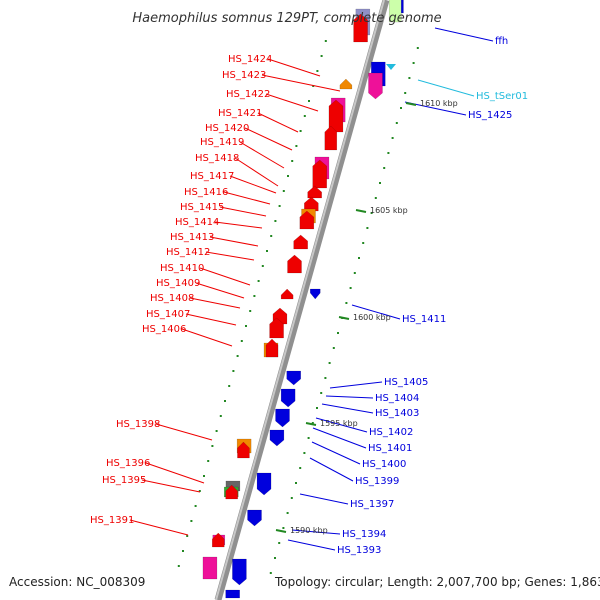 Image resolution: width=600 pixels, height=600 pixels. I want to click on tick-label: 1600 kbp, so click(372, 317).